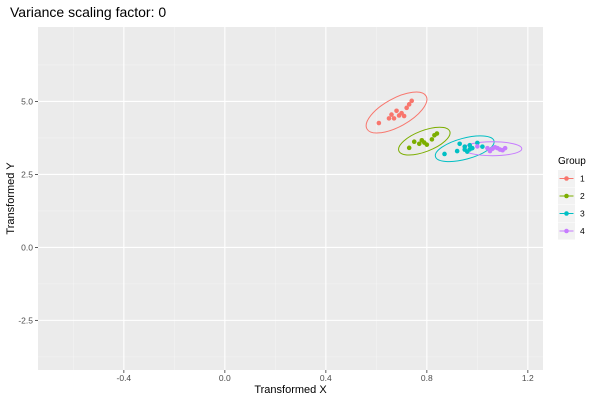  What do you see at coordinates (572, 198) in the screenshot?
I see `legend: Group 1 2 3 4` at bounding box center [572, 198].